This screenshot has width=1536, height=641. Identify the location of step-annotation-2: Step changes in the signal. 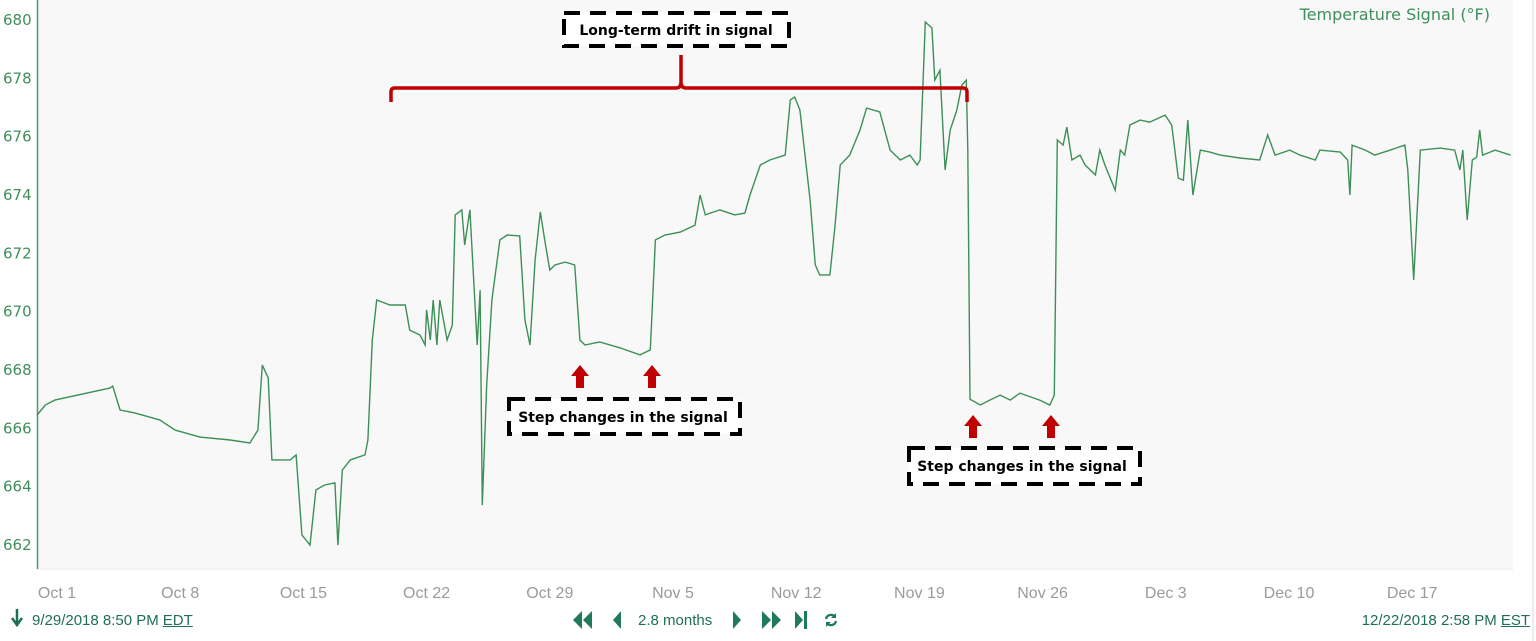
(1024, 450).